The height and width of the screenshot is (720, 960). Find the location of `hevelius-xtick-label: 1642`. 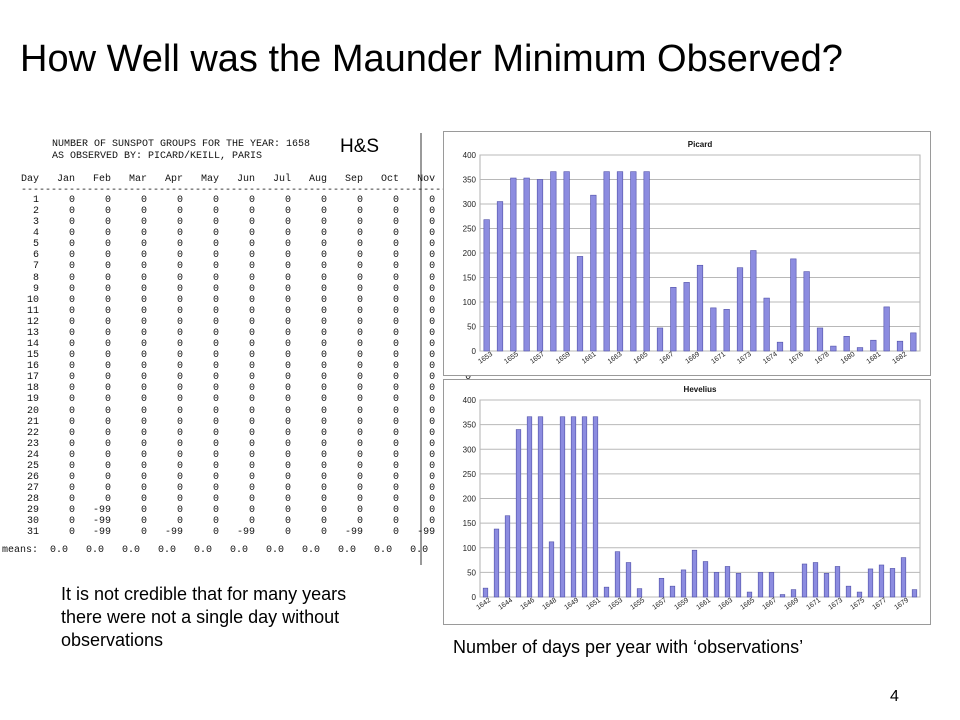

hevelius-xtick-label: 1642 is located at coordinates (483, 604).